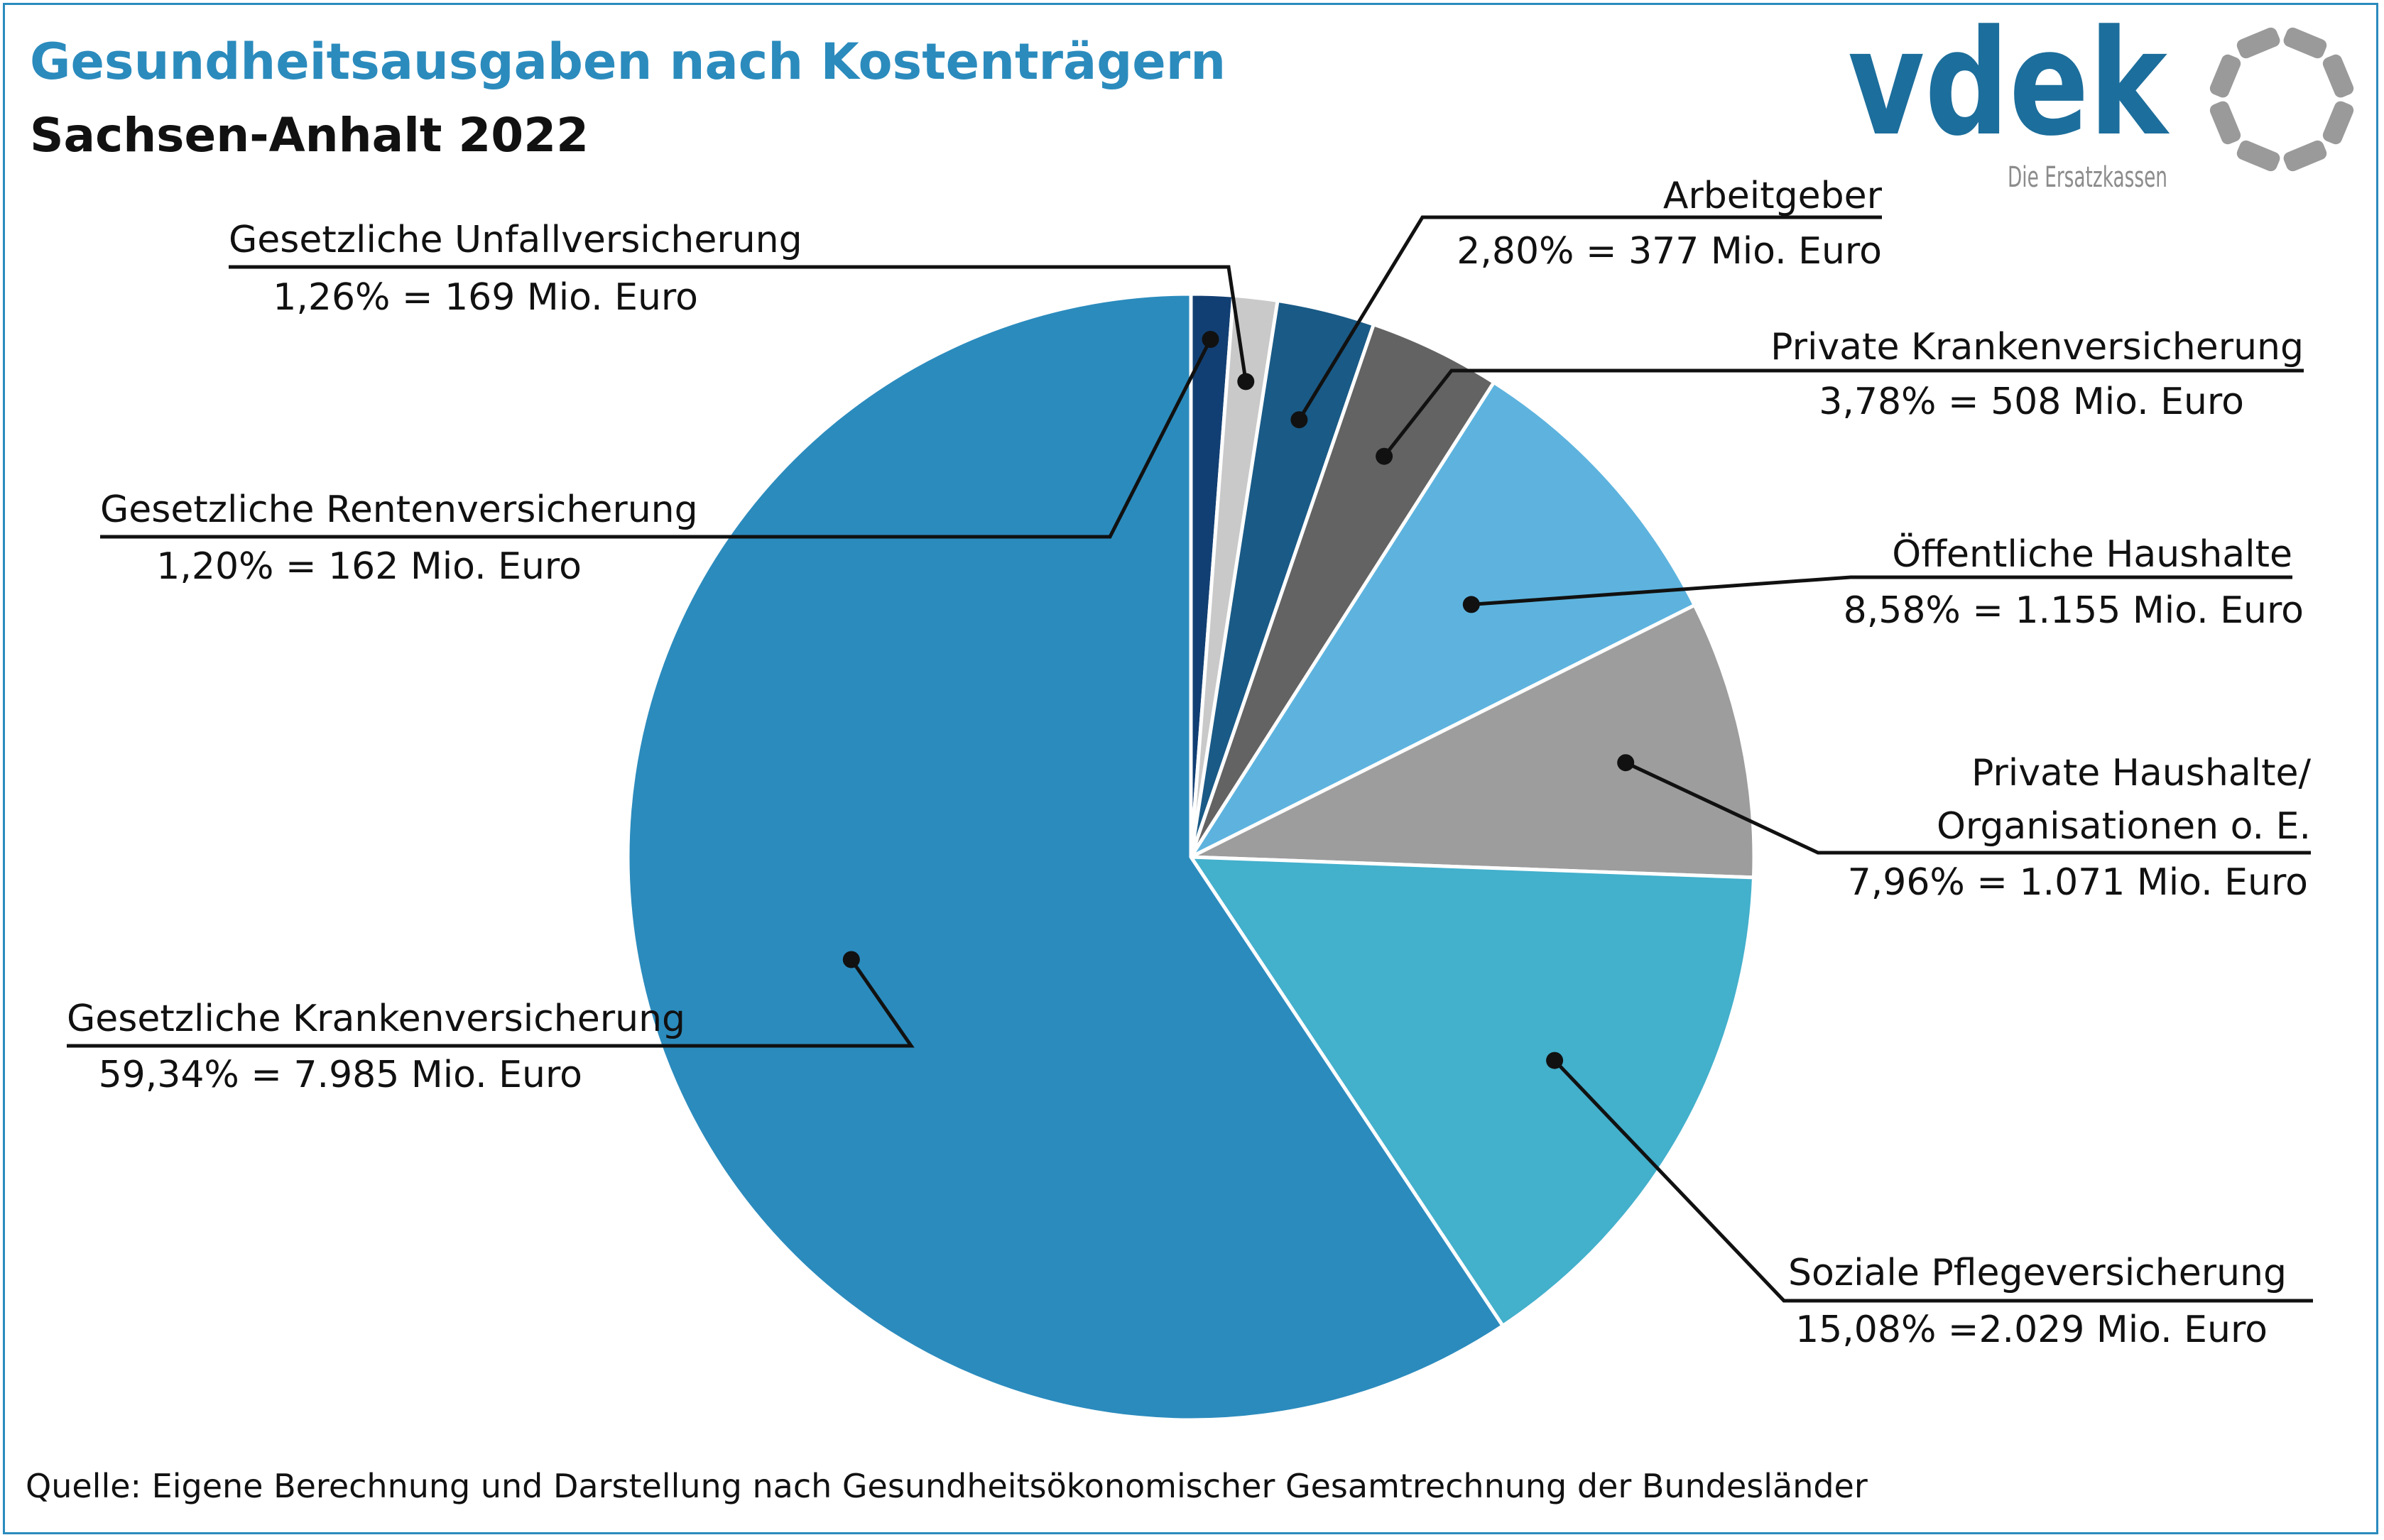 This screenshot has width=2384, height=1540. What do you see at coordinates (1471, 604) in the screenshot?
I see `leader-dot-öffentliche-haushalte` at bounding box center [1471, 604].